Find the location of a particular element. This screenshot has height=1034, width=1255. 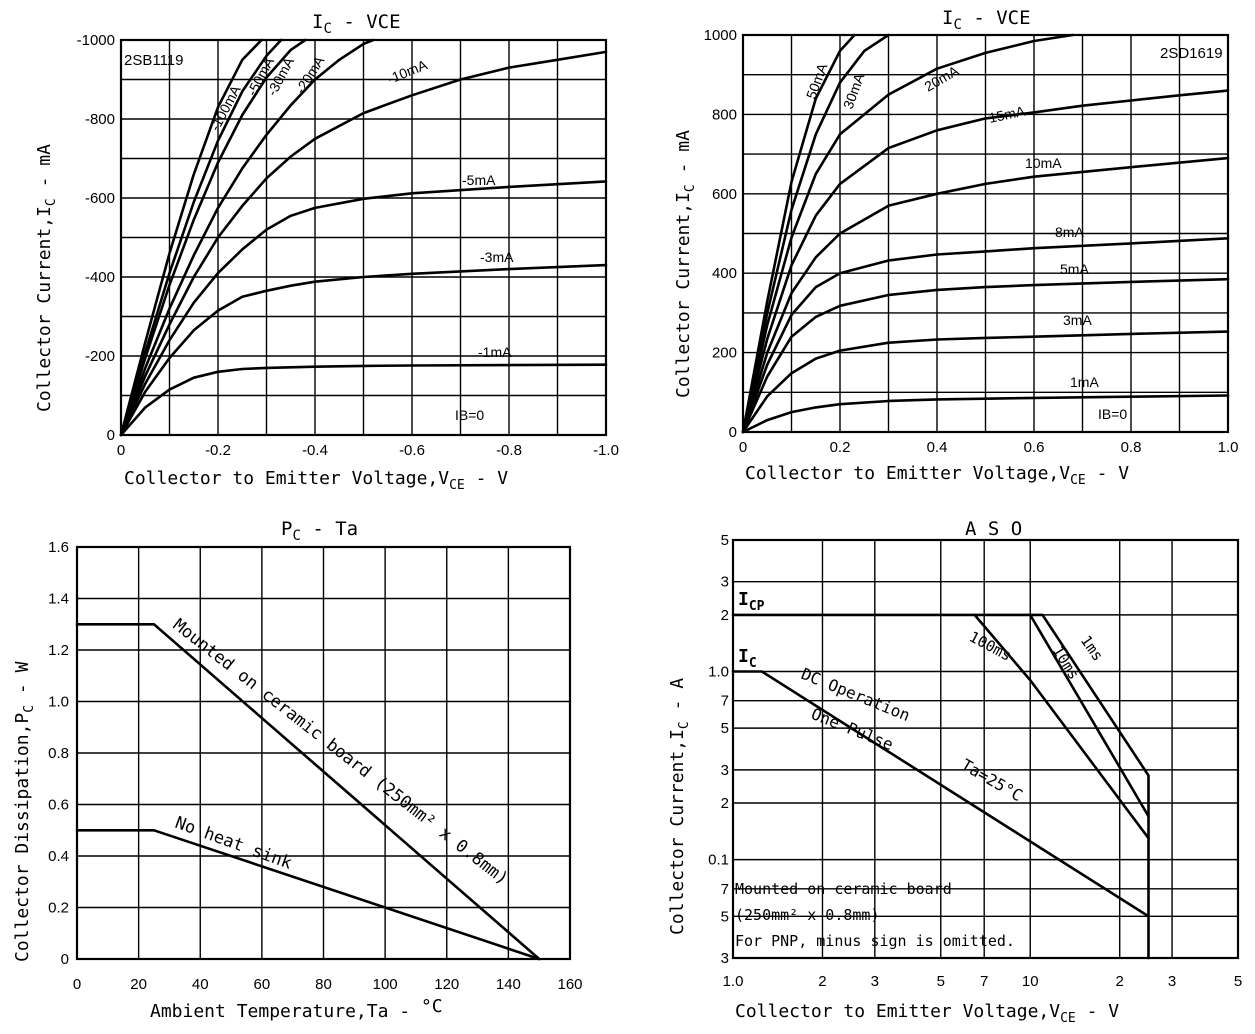

icp-level-label: ICP is located at coordinates (751, 601).